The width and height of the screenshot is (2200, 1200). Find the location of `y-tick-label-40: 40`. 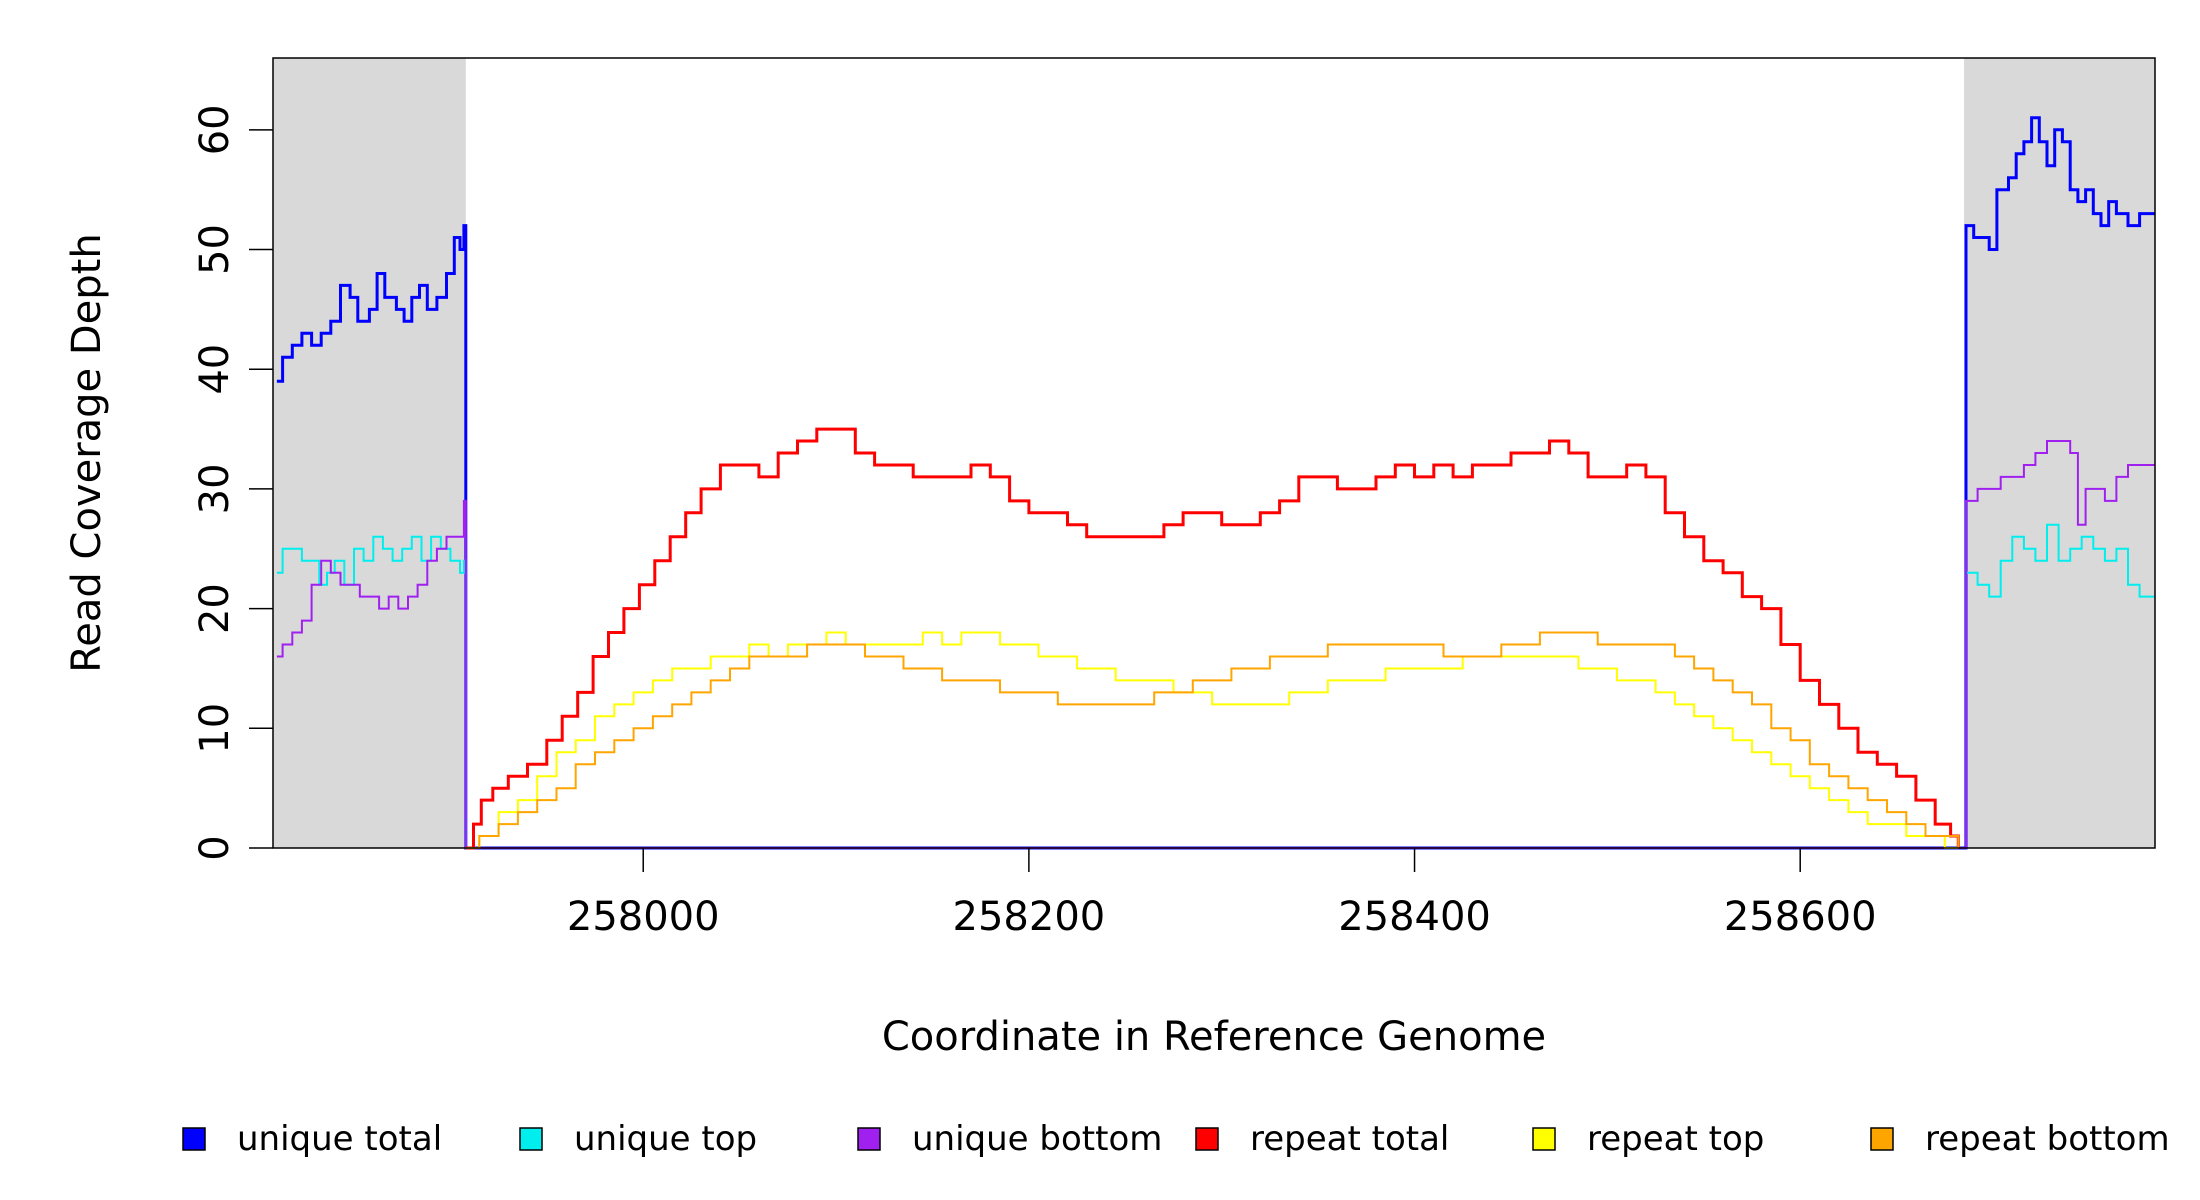

y-tick-label-40: 40 is located at coordinates (215, 369).